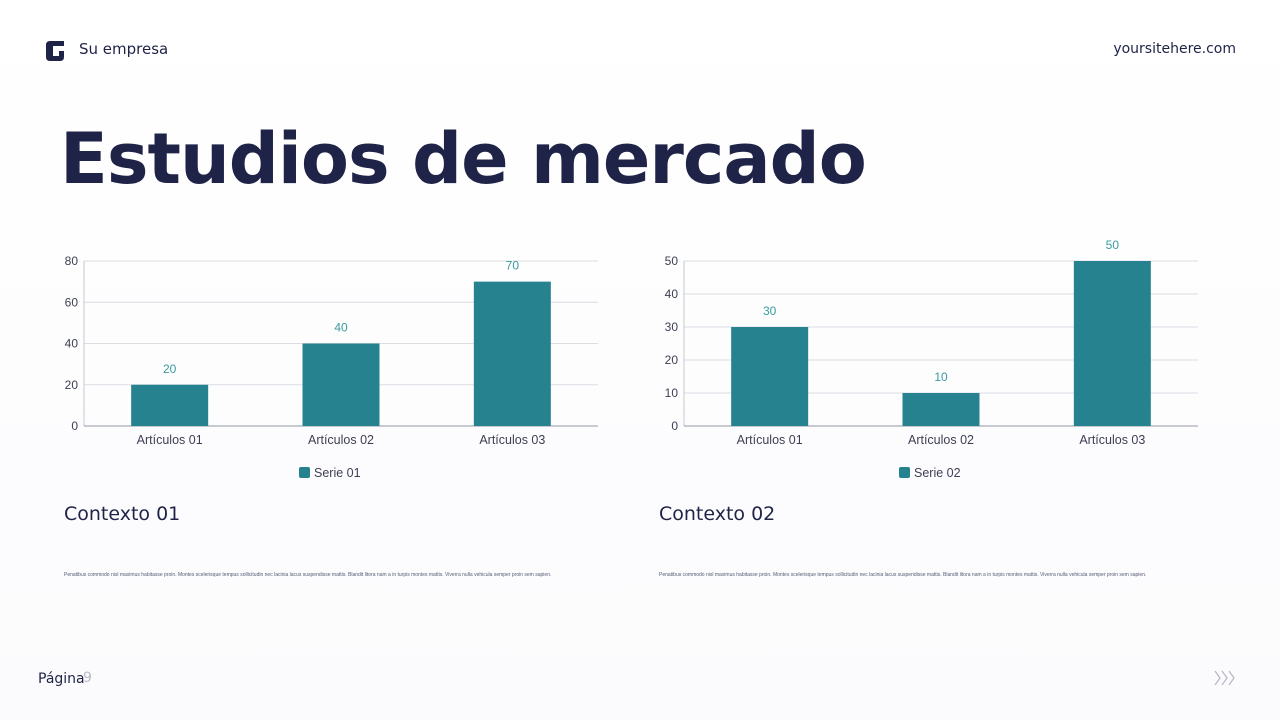 Image resolution: width=1280 pixels, height=720 pixels. I want to click on context-02-heading: Contexto 02, so click(717, 514).